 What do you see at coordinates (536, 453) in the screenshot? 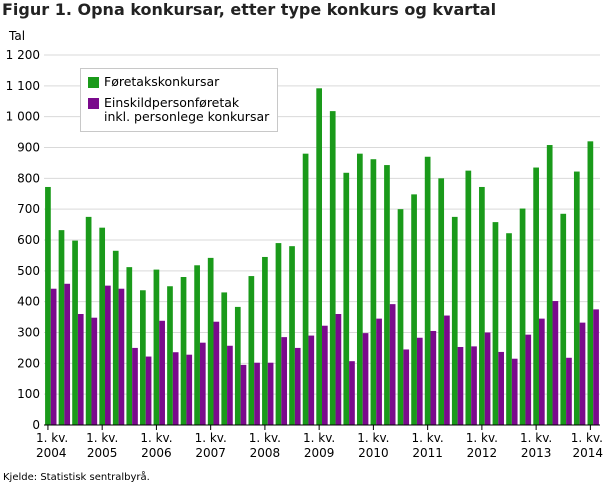
I see `x-tick-label: 2013` at bounding box center [536, 453].